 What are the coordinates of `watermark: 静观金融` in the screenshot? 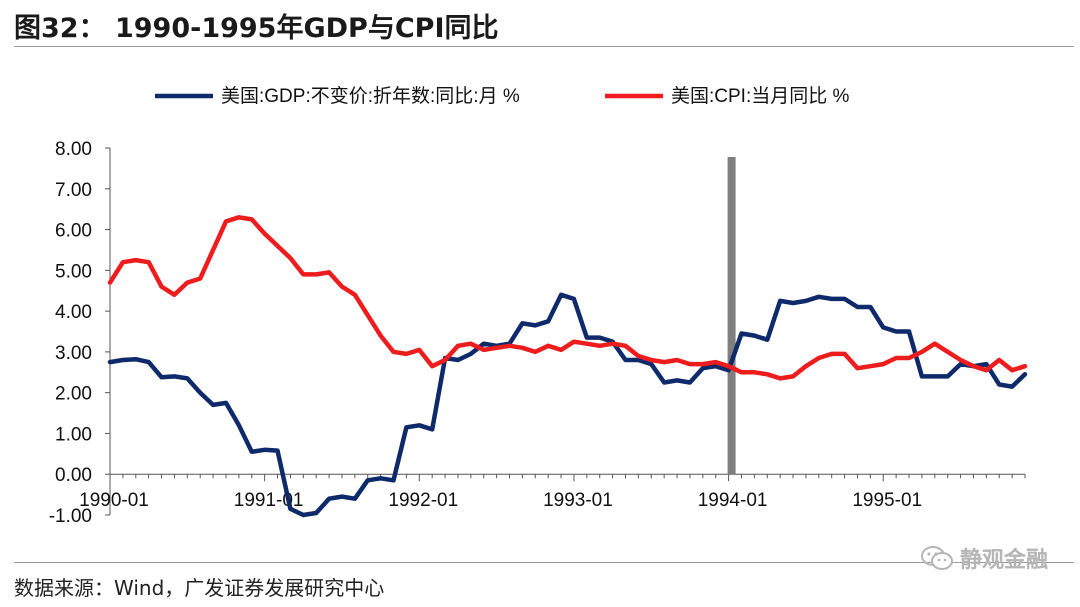 It's located at (984, 558).